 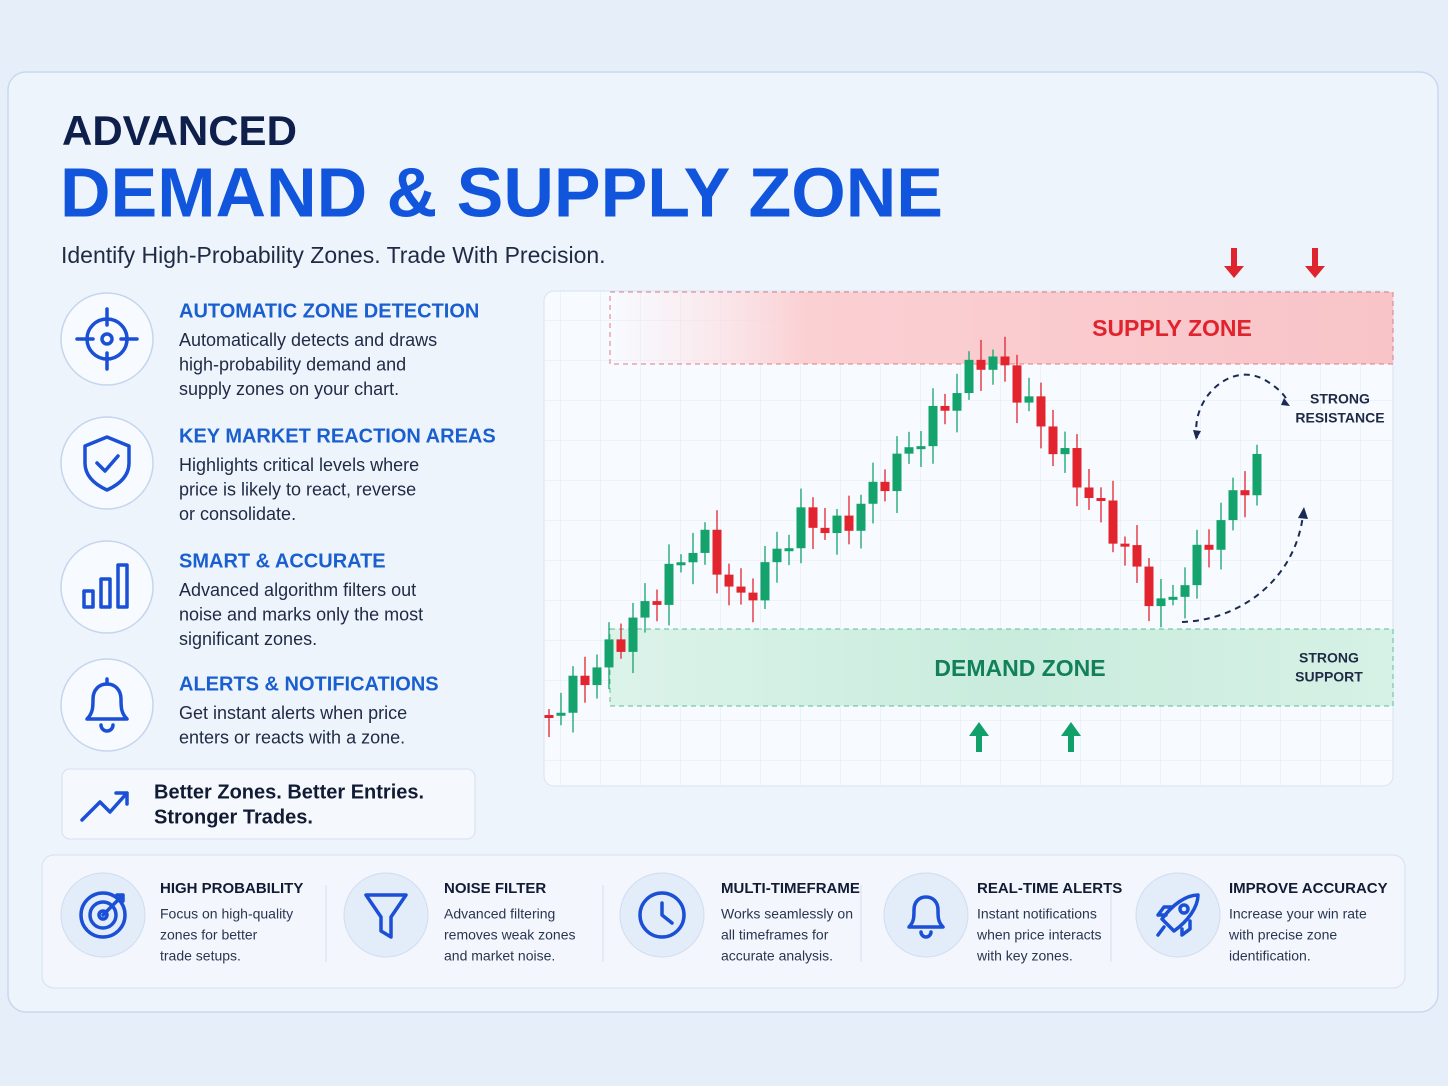 I want to click on support-label: STRONG, so click(x=1329, y=658).